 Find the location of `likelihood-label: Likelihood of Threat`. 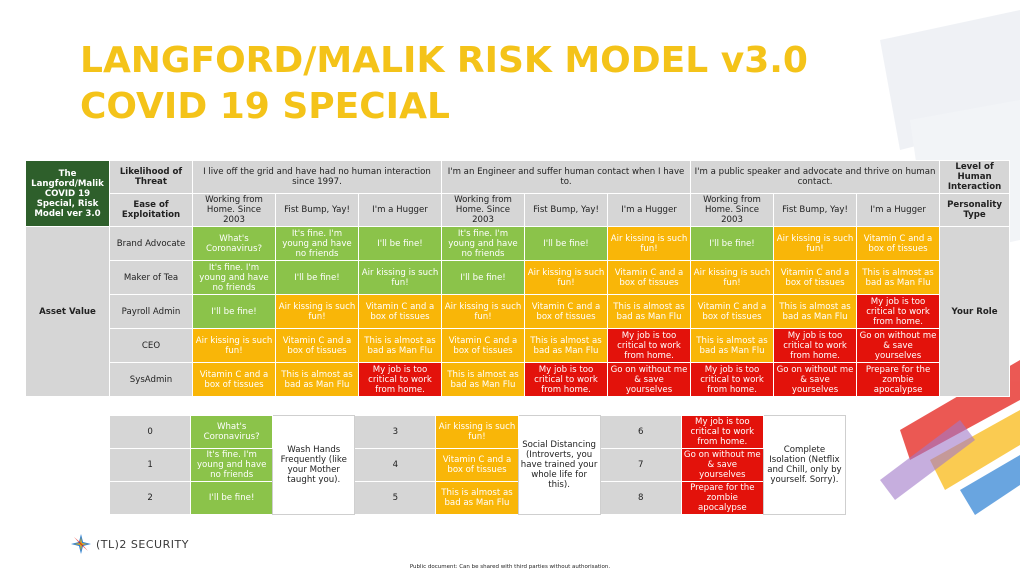

likelihood-label: Likelihood of Threat is located at coordinates (151, 177).